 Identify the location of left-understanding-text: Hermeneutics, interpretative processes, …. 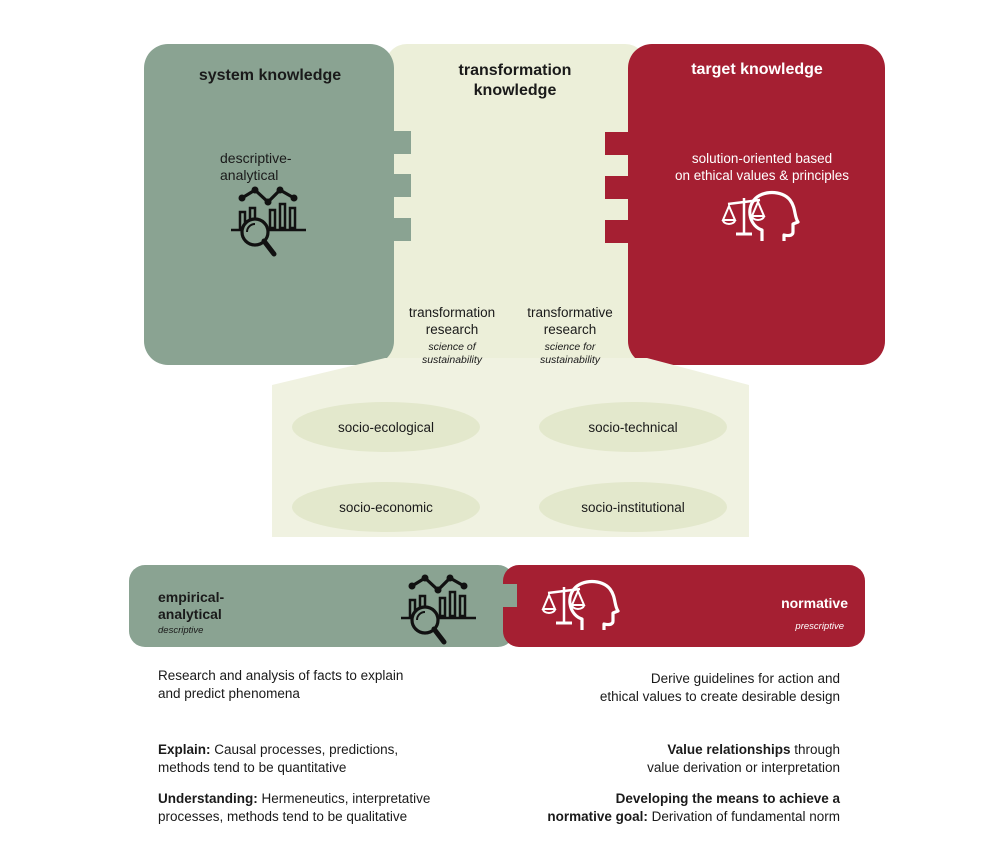
(294, 807).